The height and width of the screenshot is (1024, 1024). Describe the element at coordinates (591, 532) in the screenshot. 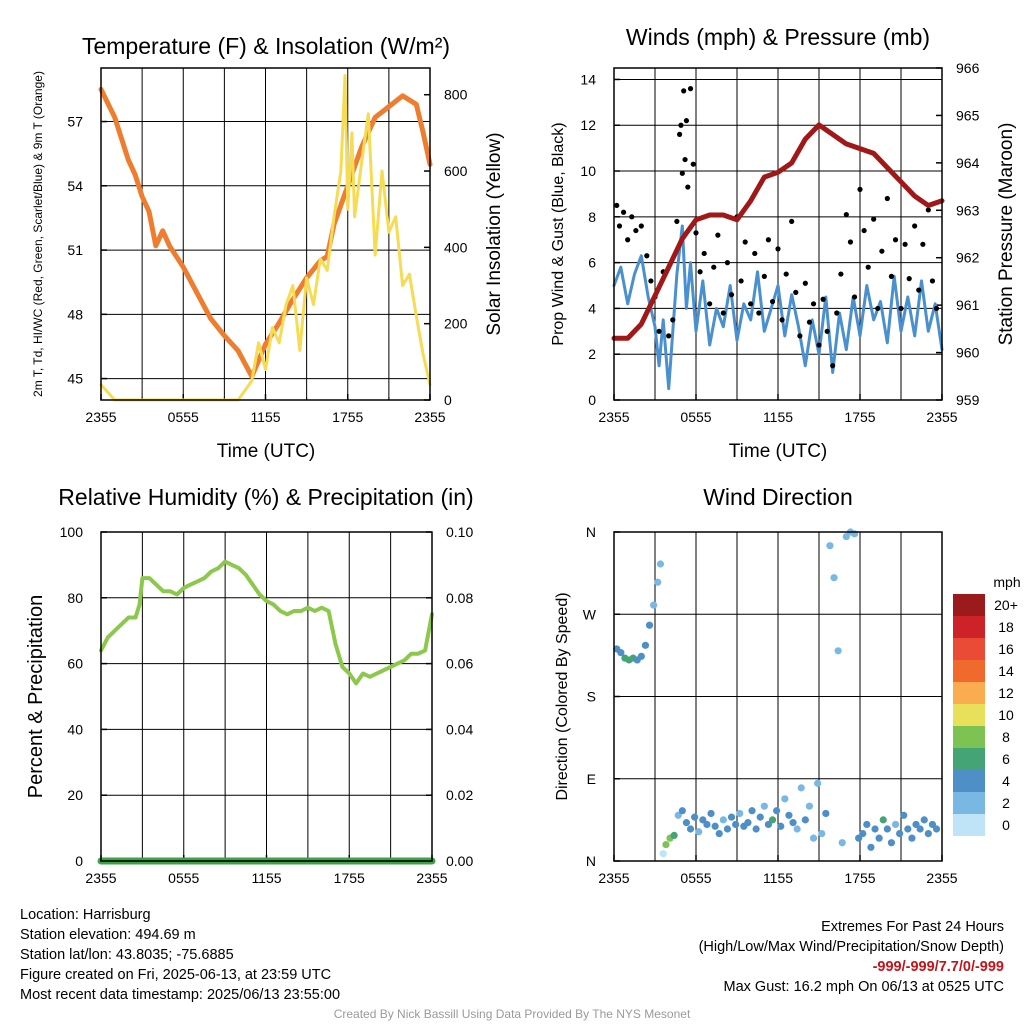

I see `y-tick-label: N` at that location.